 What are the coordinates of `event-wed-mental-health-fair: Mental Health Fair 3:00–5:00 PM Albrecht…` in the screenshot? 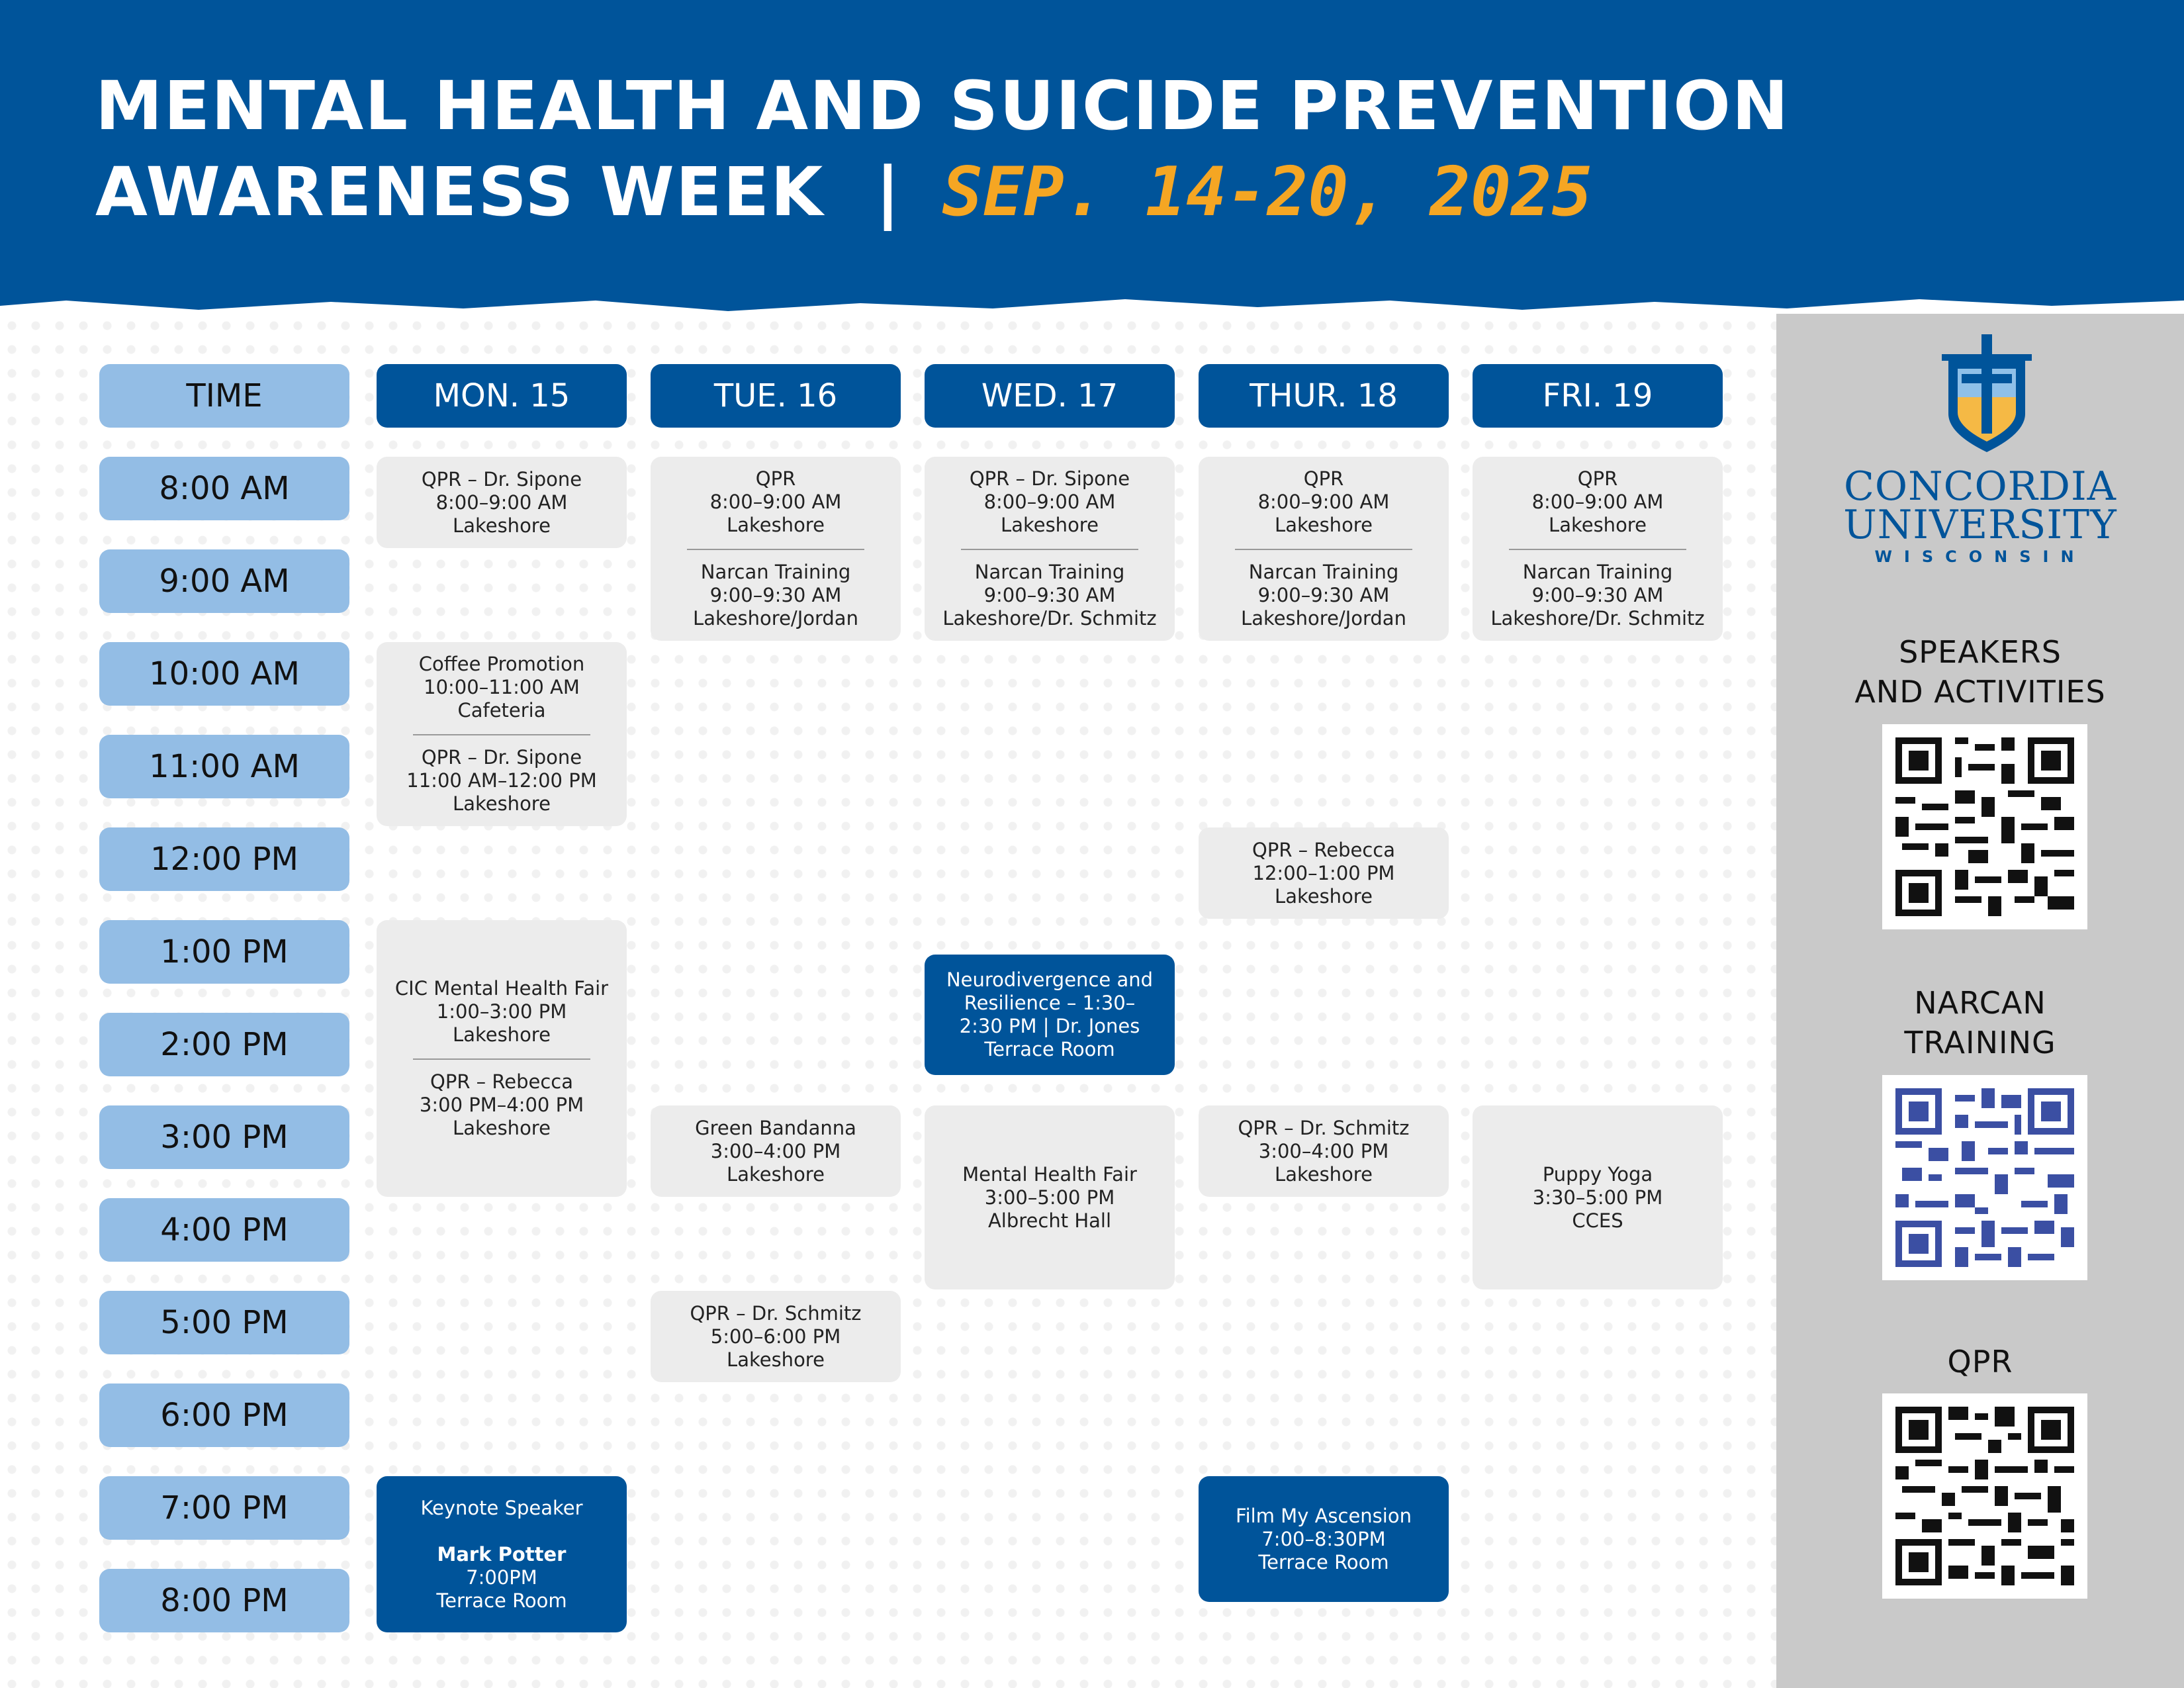 It's located at (1050, 1197).